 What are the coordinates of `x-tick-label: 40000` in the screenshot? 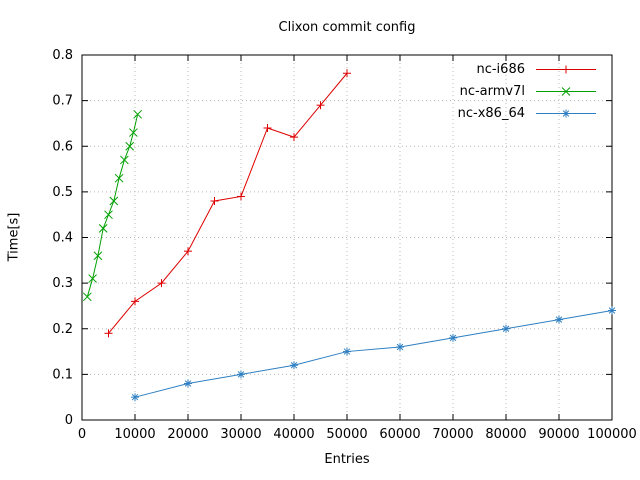 It's located at (293, 434).